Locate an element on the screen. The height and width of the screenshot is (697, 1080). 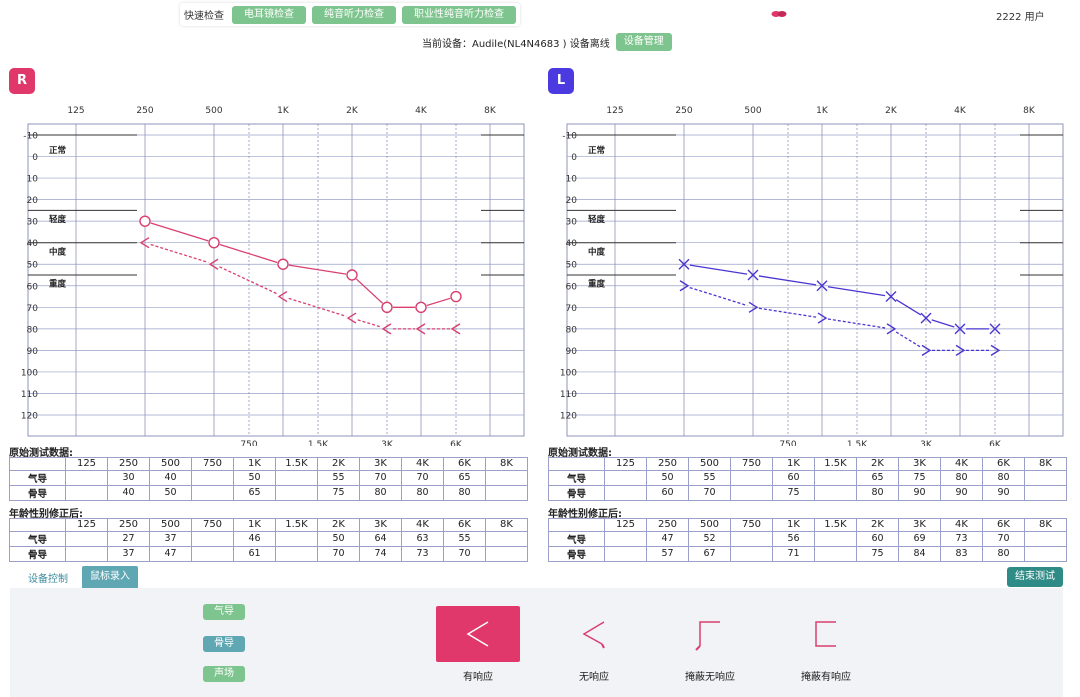
end-test-button: 结束测试 is located at coordinates (1035, 577).